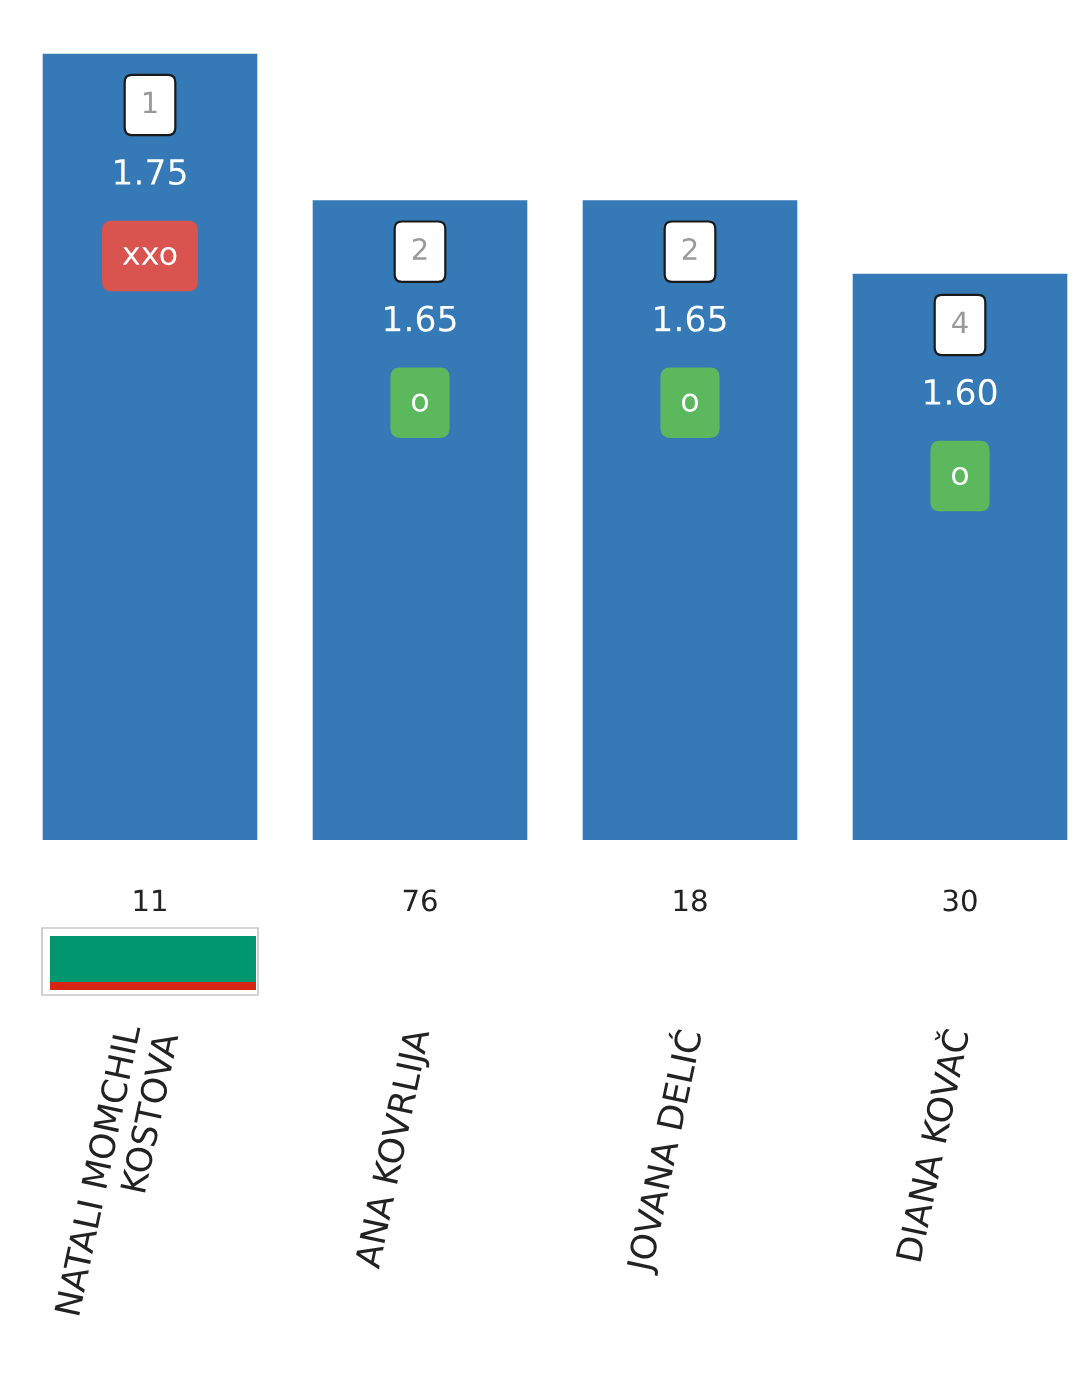 Image resolution: width=1077 pixels, height=1374 pixels. What do you see at coordinates (395, 1148) in the screenshot?
I see `x-tick-label: ANA KOVRLIJA` at bounding box center [395, 1148].